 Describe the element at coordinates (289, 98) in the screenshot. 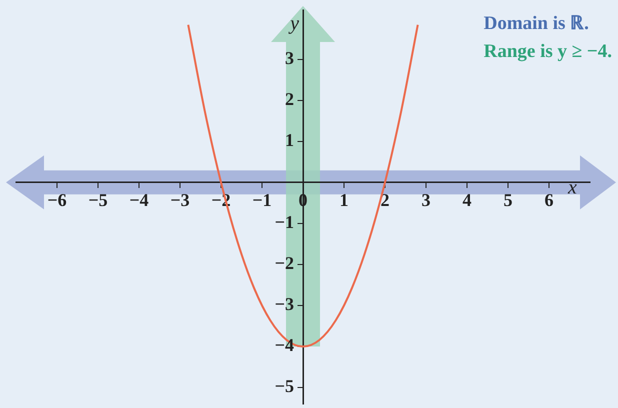

I see `y-tick-label: 2` at that location.